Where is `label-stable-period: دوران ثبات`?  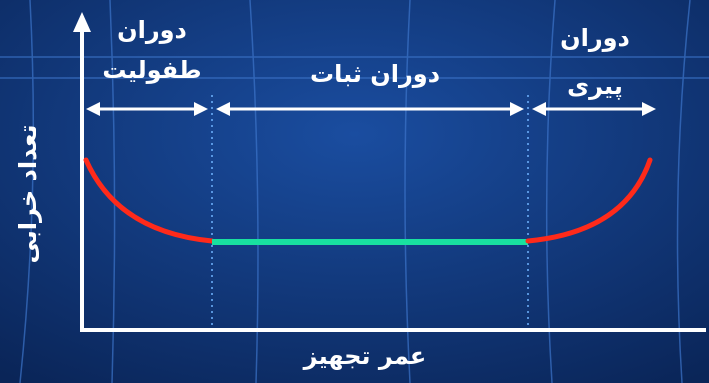 label-stable-period: دوران ثبات is located at coordinates (375, 74).